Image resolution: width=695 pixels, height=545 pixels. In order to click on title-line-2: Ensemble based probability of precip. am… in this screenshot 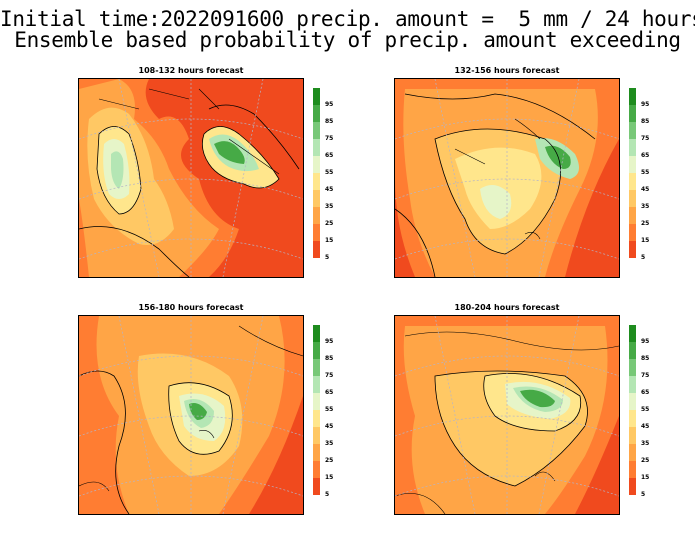, I will do `click(347, 40)`.